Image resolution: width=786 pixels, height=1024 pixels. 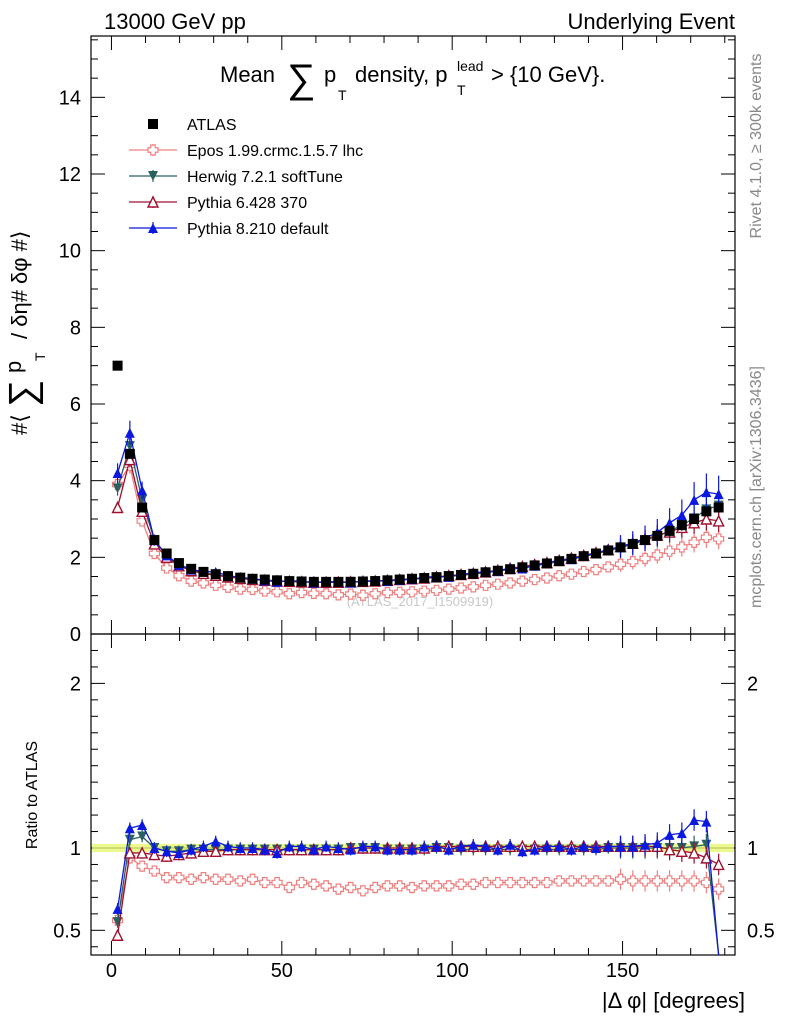 What do you see at coordinates (247, 203) in the screenshot?
I see `legend-label: Pythia 6.428 370` at bounding box center [247, 203].